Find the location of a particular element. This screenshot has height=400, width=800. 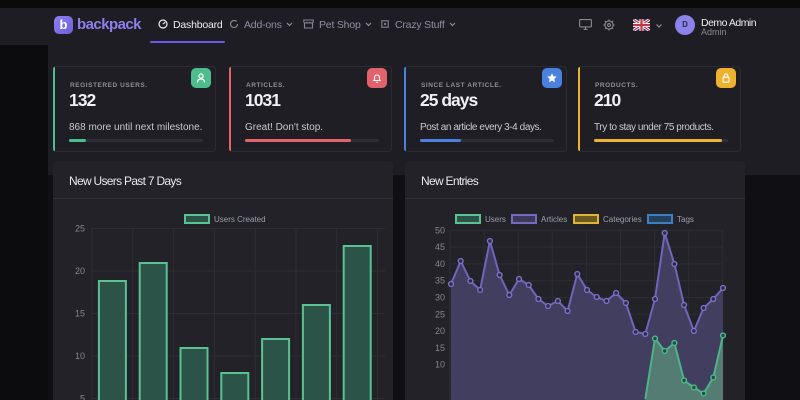

svg-text: 35 is located at coordinates (440, 281).